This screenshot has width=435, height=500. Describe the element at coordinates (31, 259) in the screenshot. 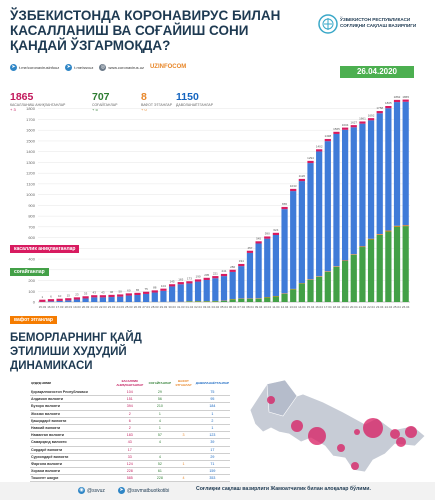

I see `y-tick-label: 400` at that location.